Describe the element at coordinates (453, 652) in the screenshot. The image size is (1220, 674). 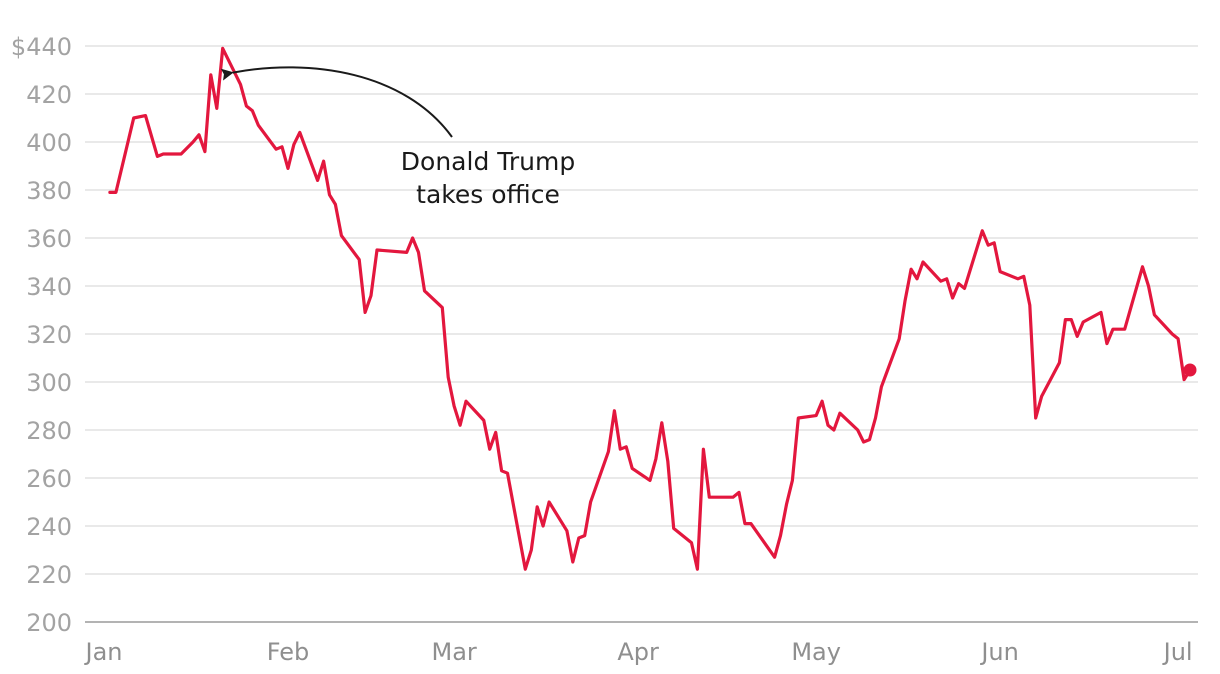
I see `x-tick-label: Mar` at that location.